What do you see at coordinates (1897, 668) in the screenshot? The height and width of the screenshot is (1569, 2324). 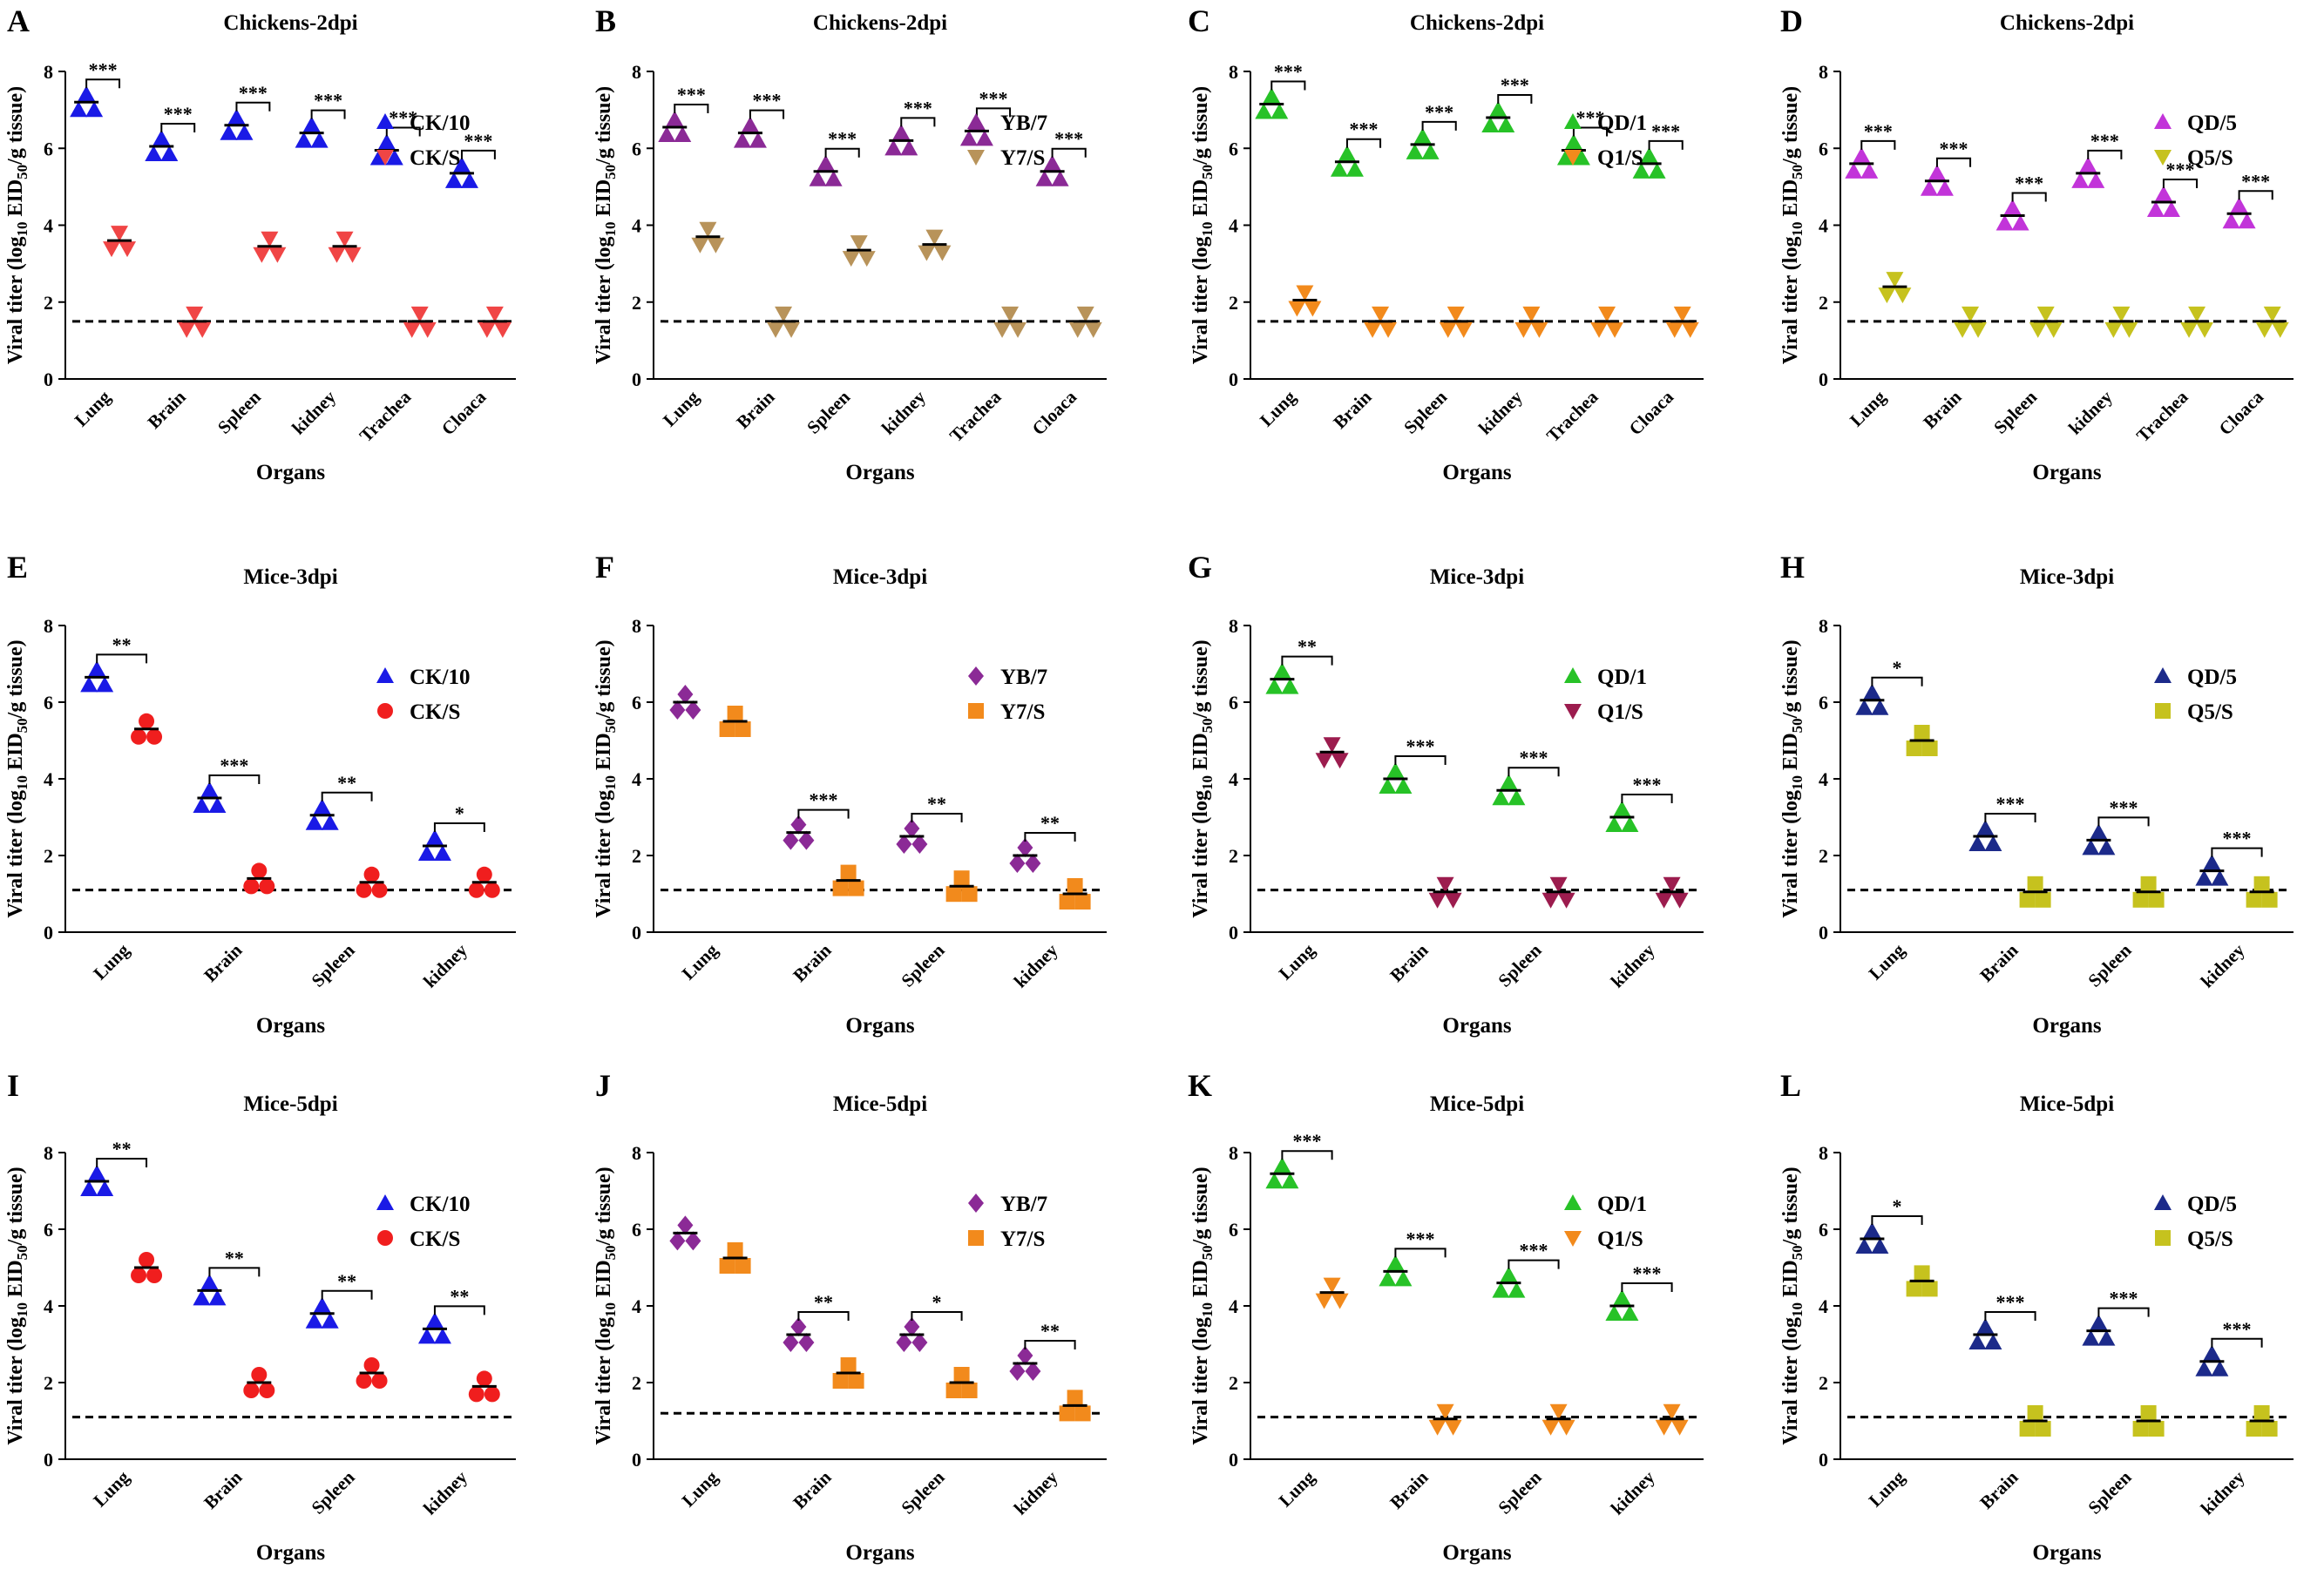 I see `significance-label: *` at bounding box center [1897, 668].